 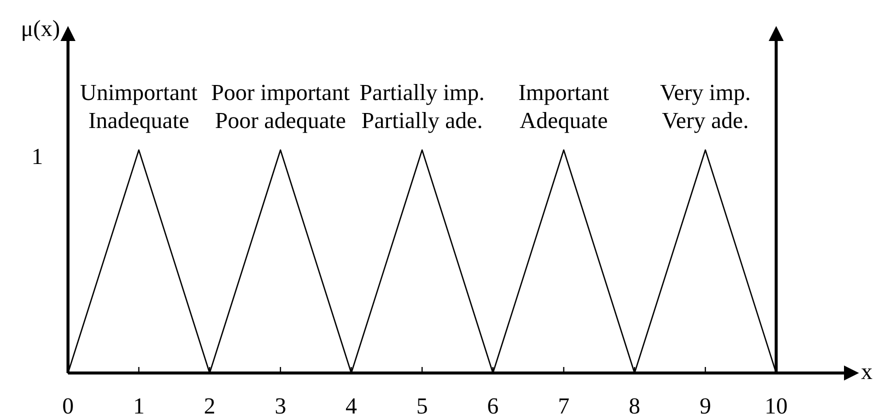 What do you see at coordinates (139, 405) in the screenshot?
I see `x-tick-label: 1` at bounding box center [139, 405].